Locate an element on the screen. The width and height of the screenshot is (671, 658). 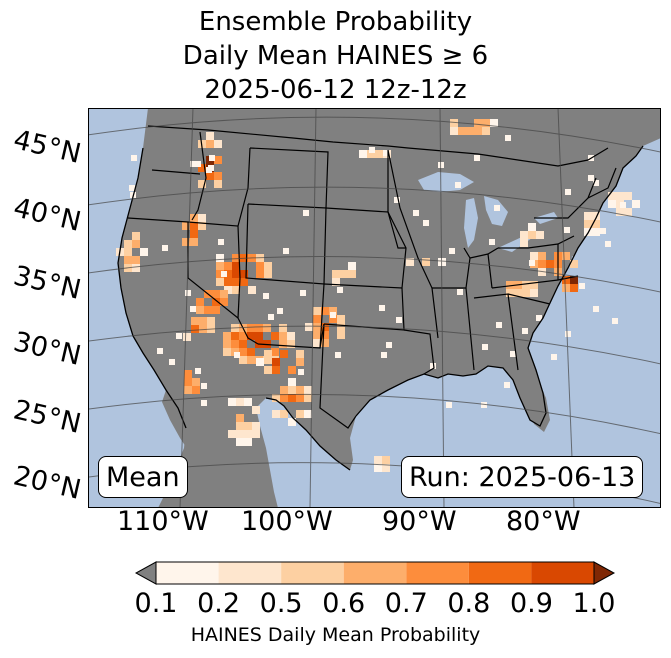
title-line-2: Daily Mean HAINES ≥ 6 is located at coordinates (335, 56).